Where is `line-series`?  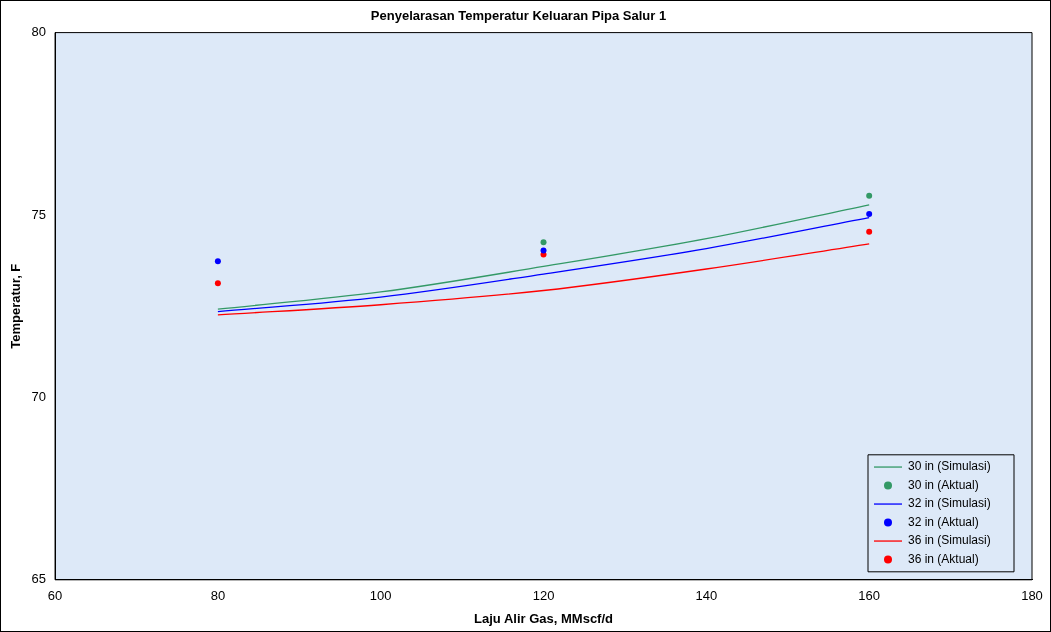 line-series is located at coordinates (543, 279).